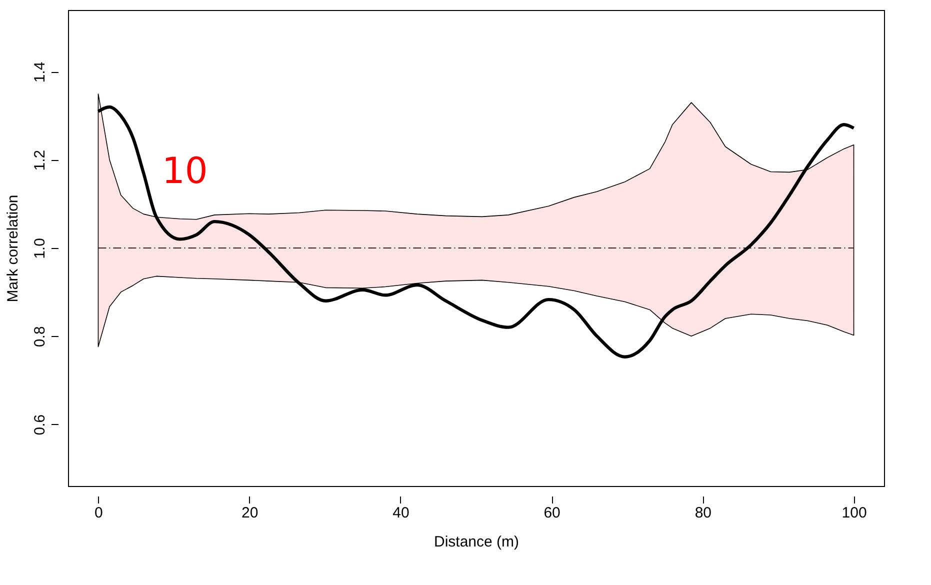 The width and height of the screenshot is (931, 585). I want to click on y-tick-label: 1.0, so click(40, 248).